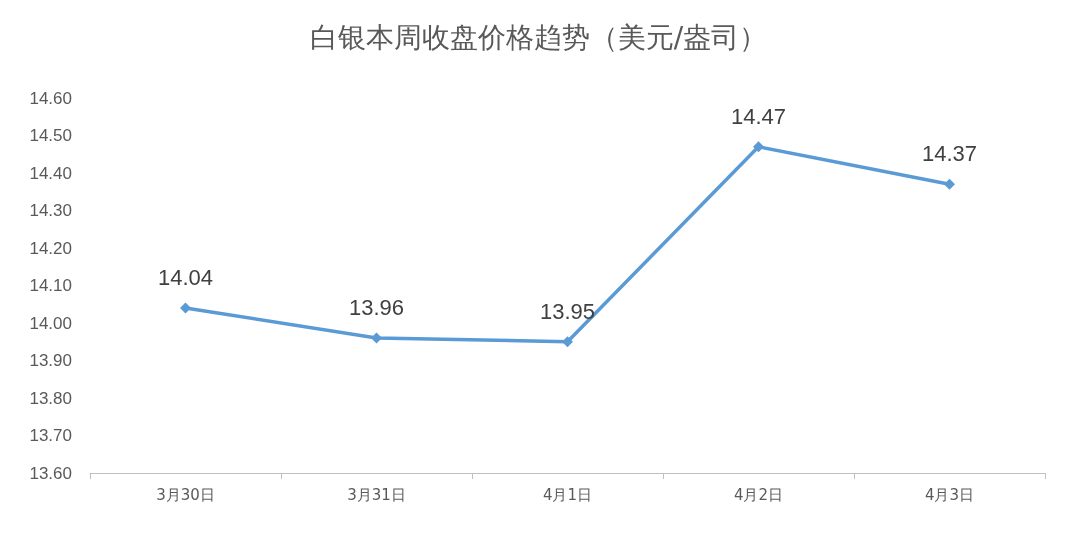 Image resolution: width=1077 pixels, height=539 pixels. I want to click on data-label: 14.04, so click(185, 277).